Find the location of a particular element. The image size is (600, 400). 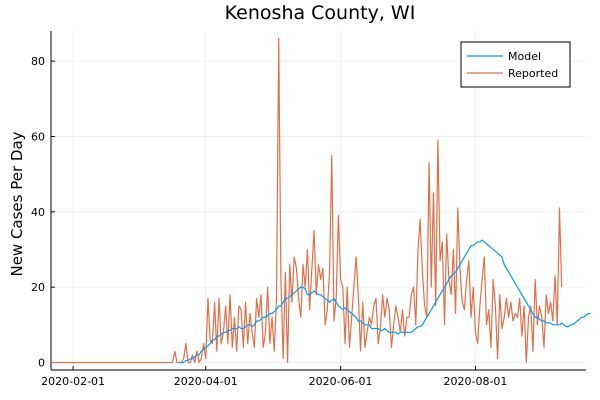

legend-box is located at coordinates (515, 64).